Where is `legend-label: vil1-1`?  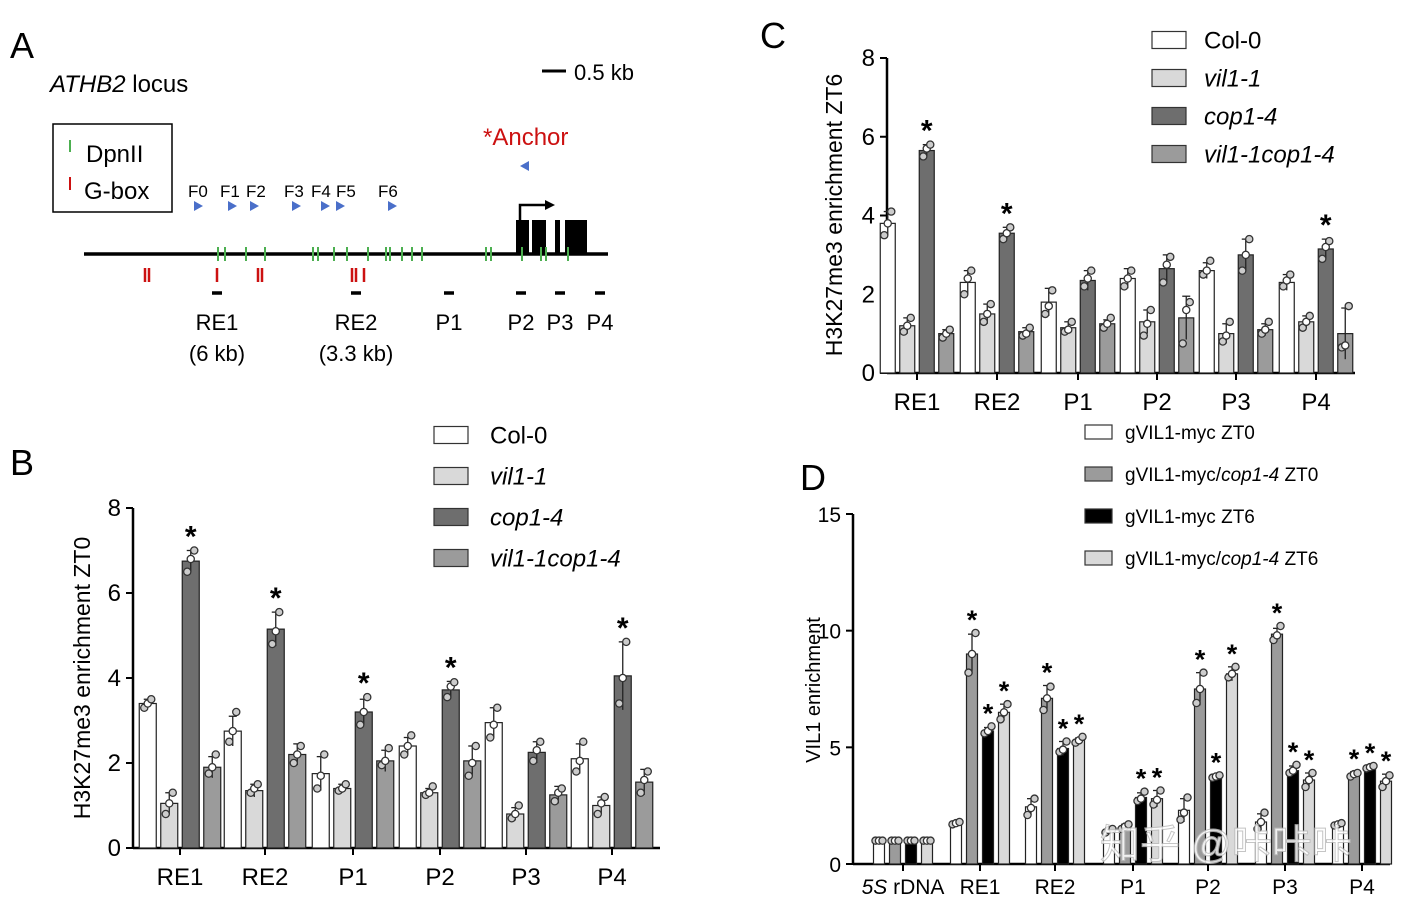
legend-label: vil1-1 is located at coordinates (1232, 79).